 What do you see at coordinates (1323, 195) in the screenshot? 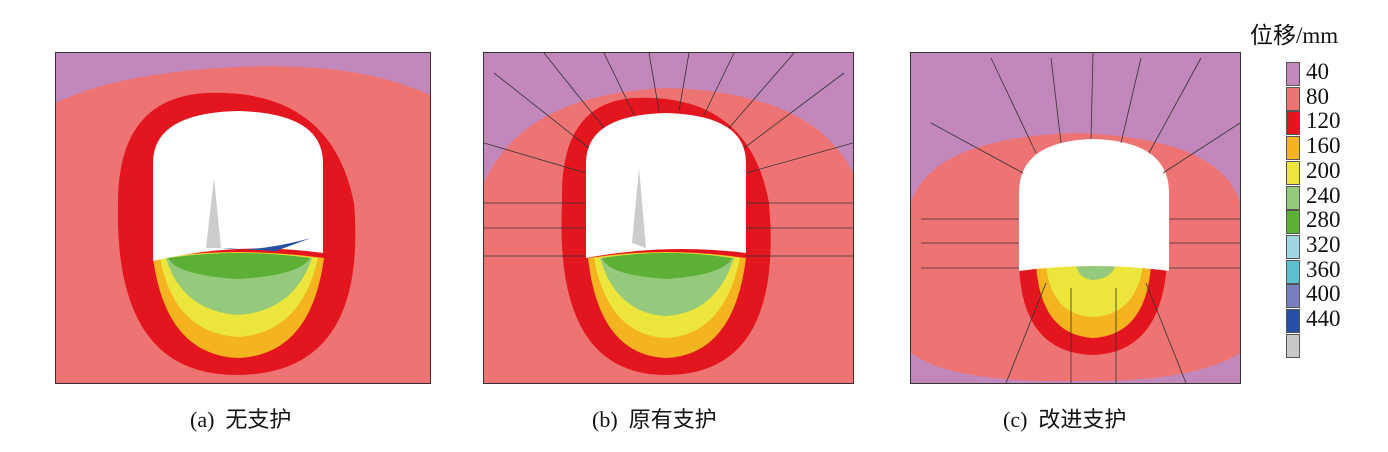
I see `legend-label: 240` at bounding box center [1323, 195].